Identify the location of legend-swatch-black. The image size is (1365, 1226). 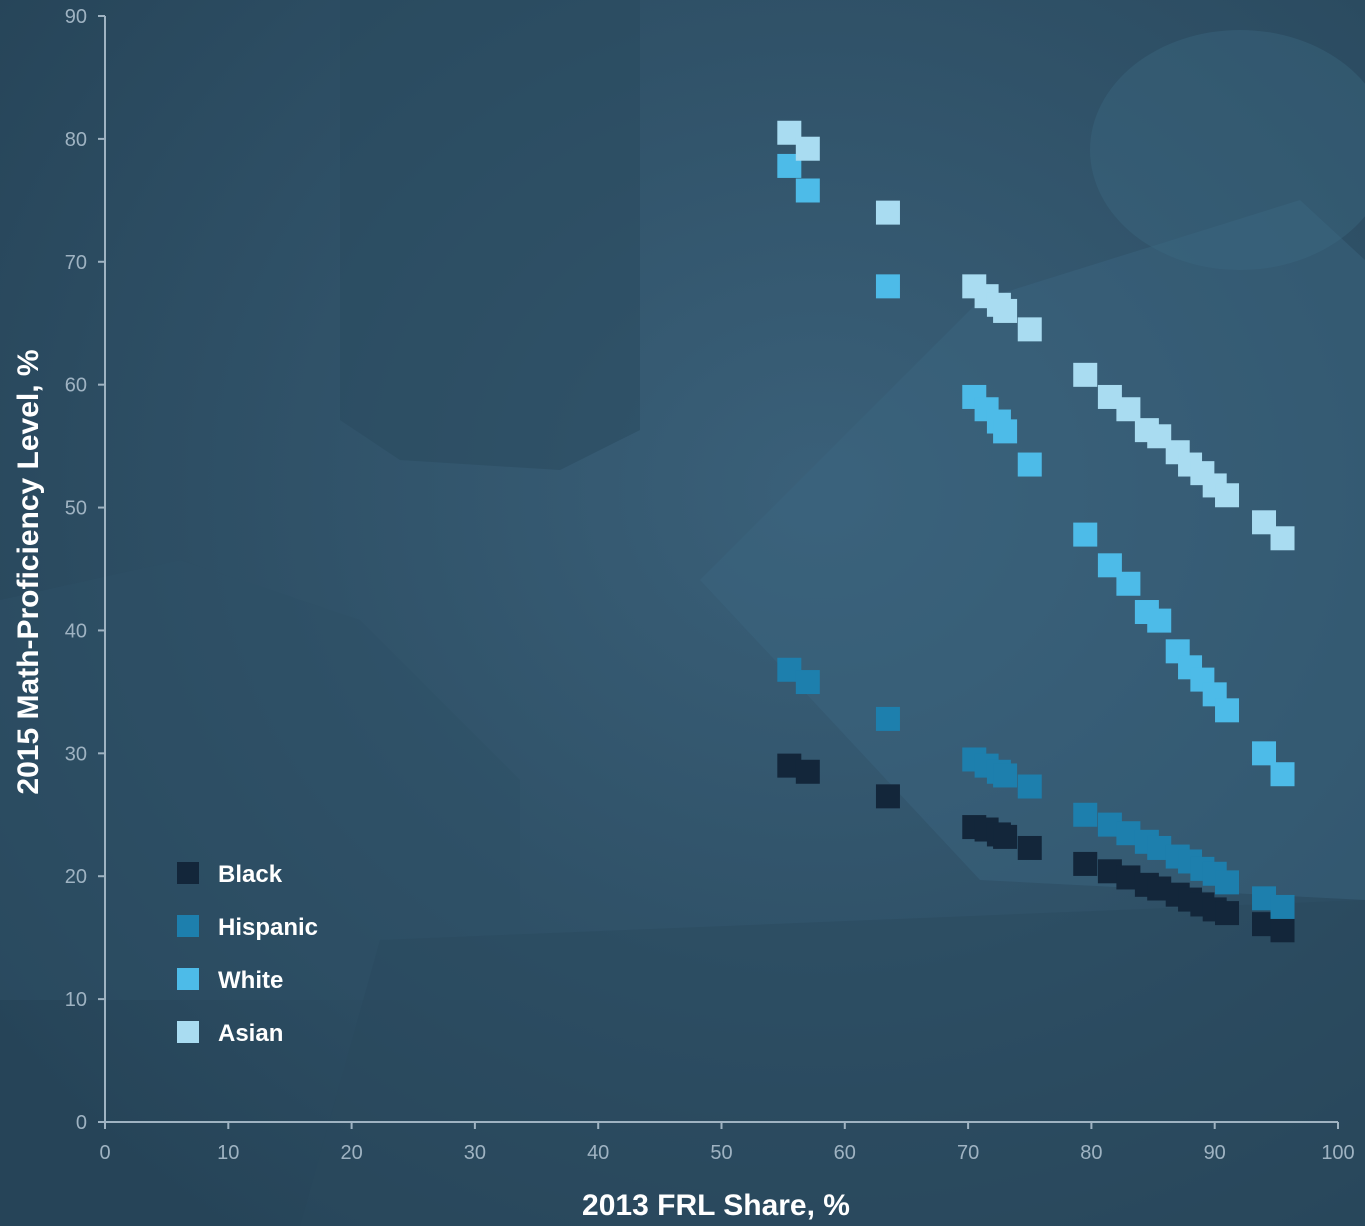
(188, 873).